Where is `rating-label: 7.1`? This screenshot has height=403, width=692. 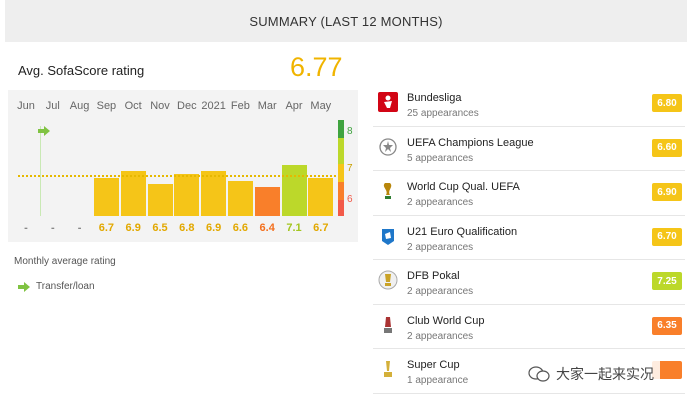
rating-label: 7.1 is located at coordinates (294, 228).